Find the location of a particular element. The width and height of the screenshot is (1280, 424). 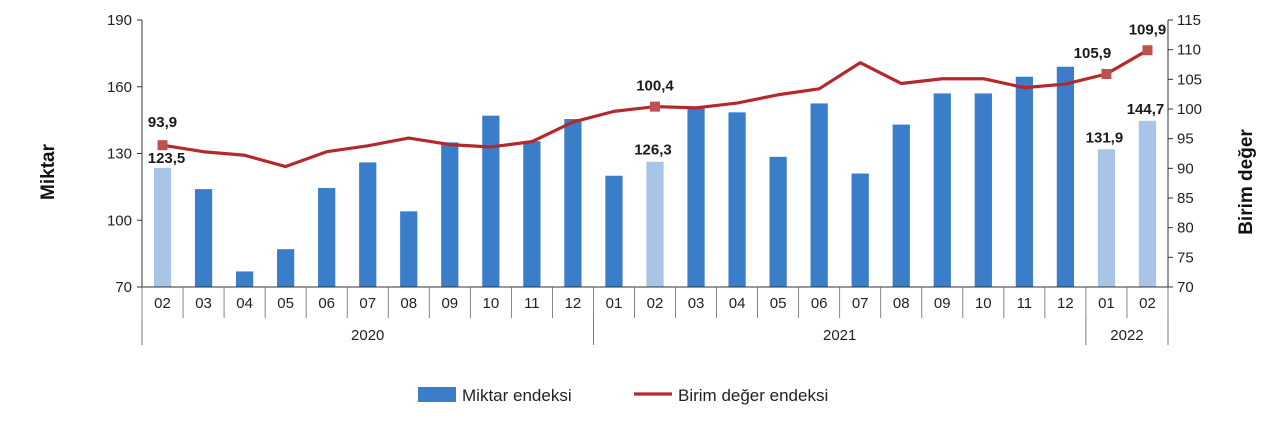

year-label: 2022 is located at coordinates (1126, 335).